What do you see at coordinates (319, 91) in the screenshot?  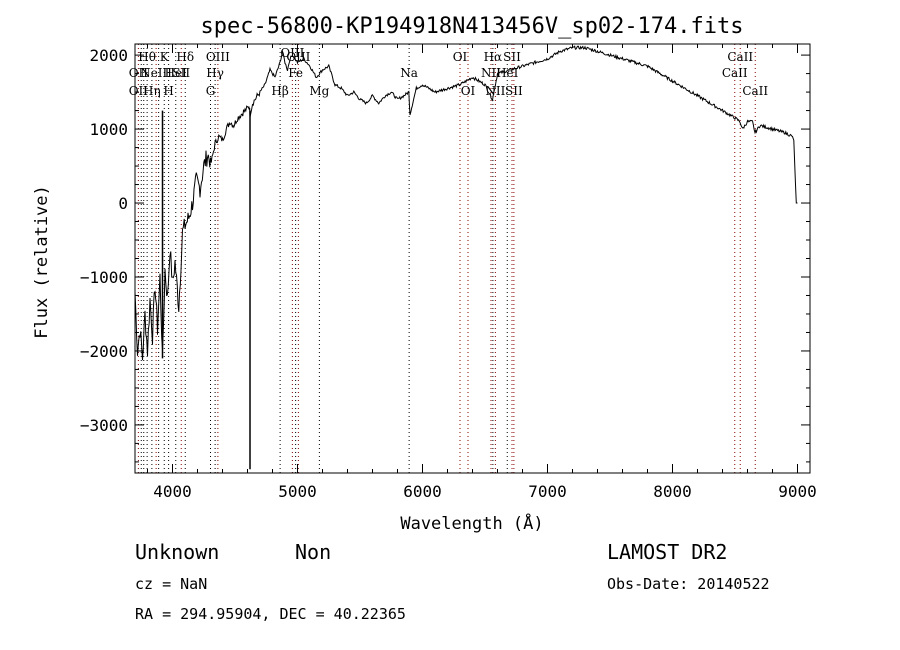 I see `line-label: Mg` at bounding box center [319, 91].